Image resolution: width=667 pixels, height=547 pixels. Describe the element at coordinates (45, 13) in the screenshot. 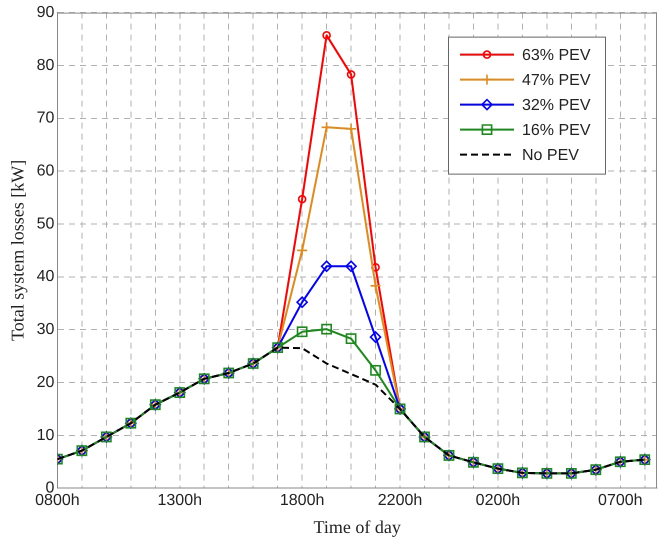

I see `y-tick-label: 90` at that location.